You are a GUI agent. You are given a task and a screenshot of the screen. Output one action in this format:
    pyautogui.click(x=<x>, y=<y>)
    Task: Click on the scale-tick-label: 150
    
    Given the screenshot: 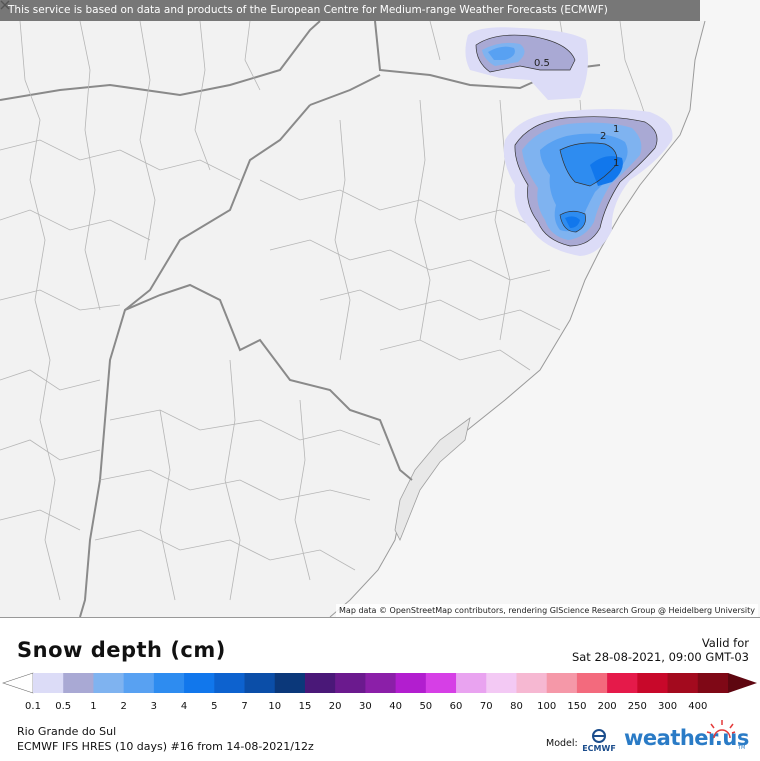 What is the action you would take?
    pyautogui.click(x=577, y=706)
    